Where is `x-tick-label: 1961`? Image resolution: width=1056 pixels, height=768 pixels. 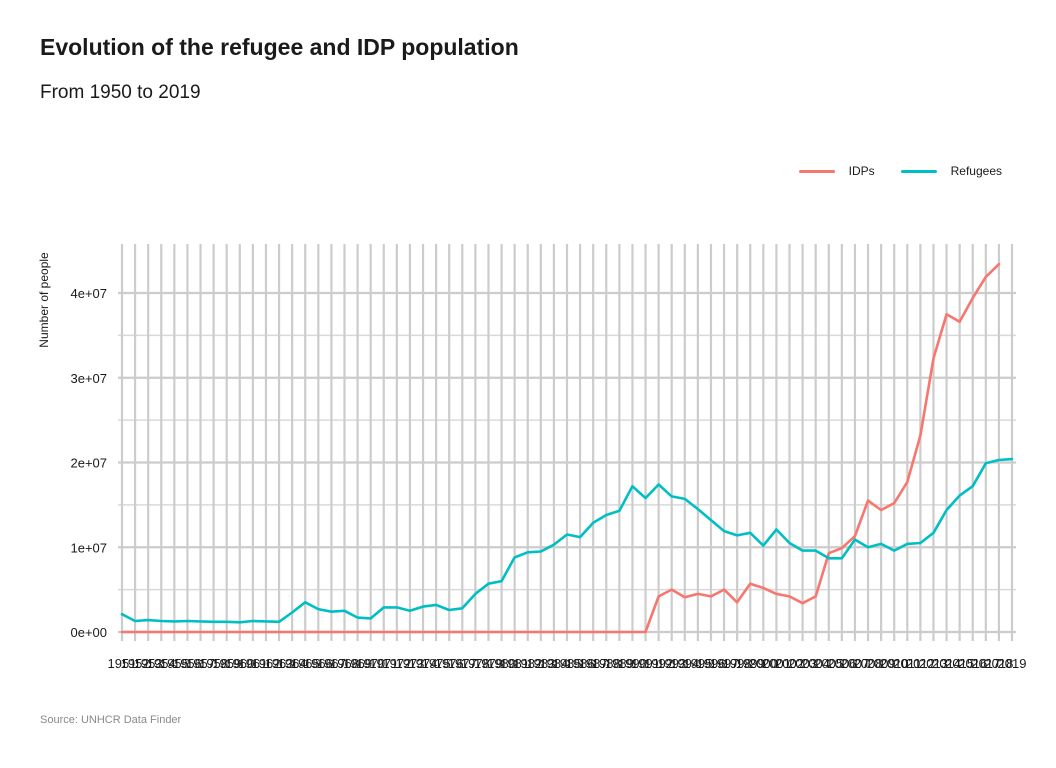
x-tick-label: 1961 is located at coordinates (252, 663).